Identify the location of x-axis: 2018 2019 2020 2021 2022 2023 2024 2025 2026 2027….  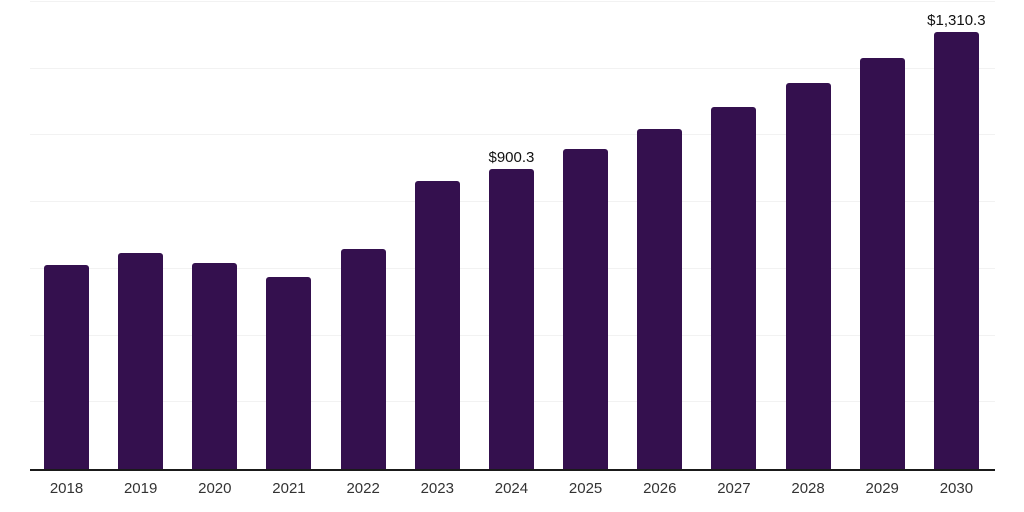
(512, 489).